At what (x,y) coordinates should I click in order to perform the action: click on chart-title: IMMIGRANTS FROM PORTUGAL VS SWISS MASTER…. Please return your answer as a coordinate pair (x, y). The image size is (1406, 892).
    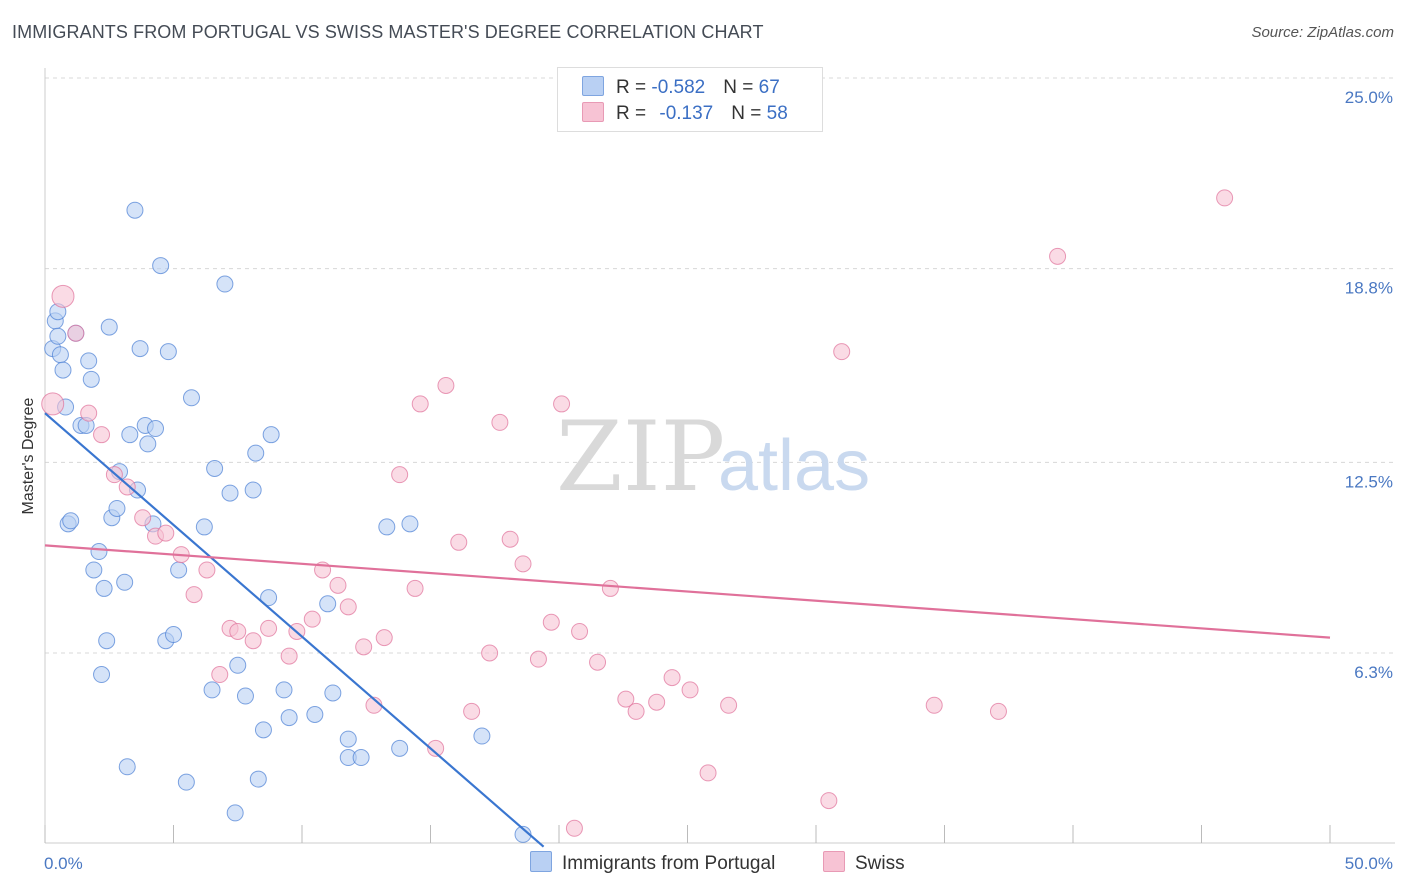
    Looking at the image, I should click on (388, 32).